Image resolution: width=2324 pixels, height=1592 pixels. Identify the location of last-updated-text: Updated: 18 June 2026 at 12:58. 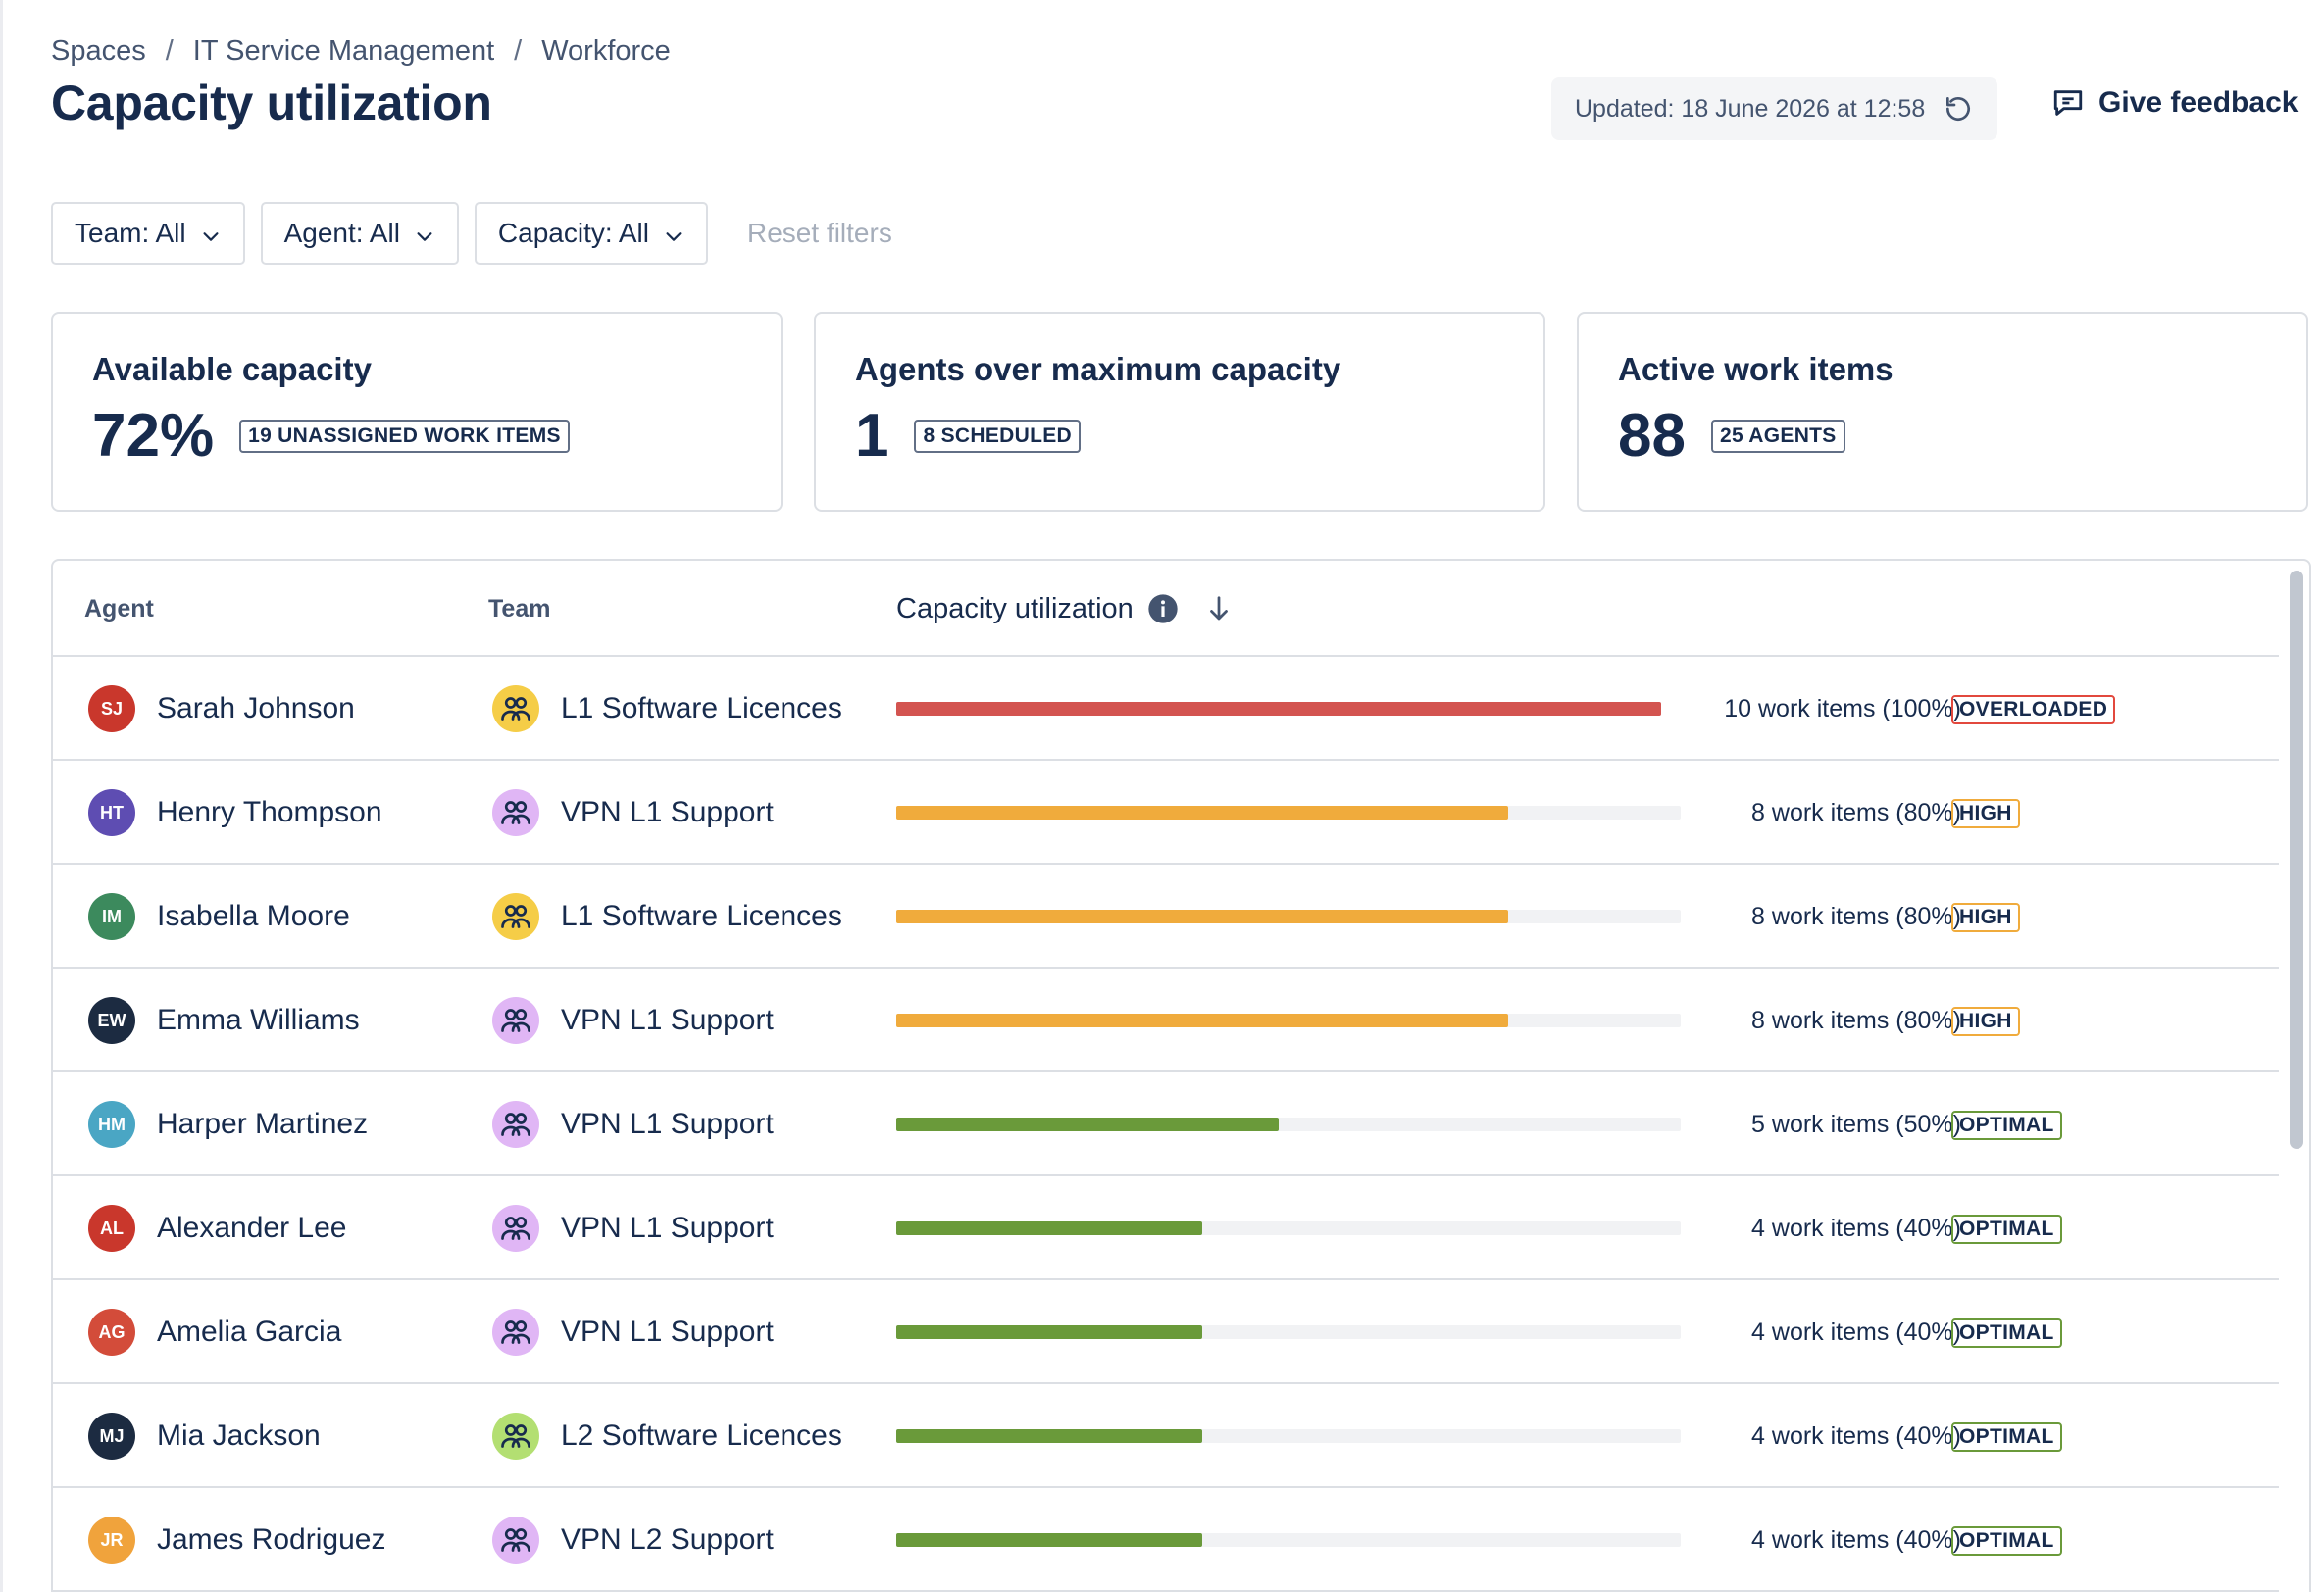
(1750, 109).